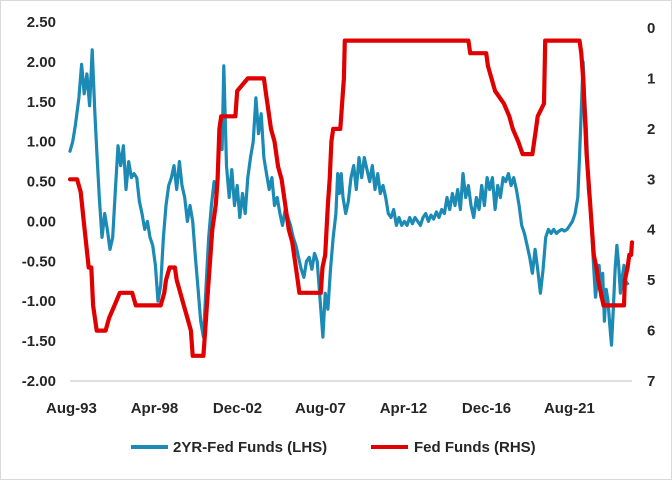 This screenshot has height=480, width=672. I want to click on legend-label-2yr-fed-funds: 2YR-Fed Funds (LHS), so click(250, 447).